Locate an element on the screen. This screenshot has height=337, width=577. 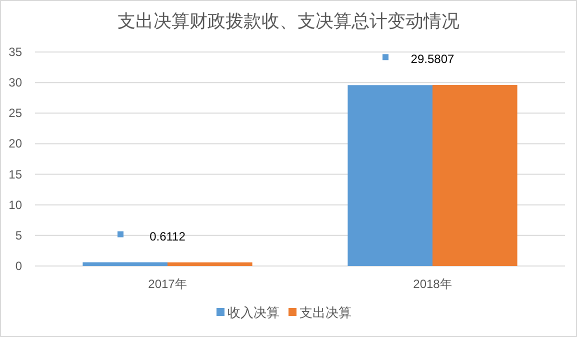
y-tick-label: 0 is located at coordinates (18, 266).